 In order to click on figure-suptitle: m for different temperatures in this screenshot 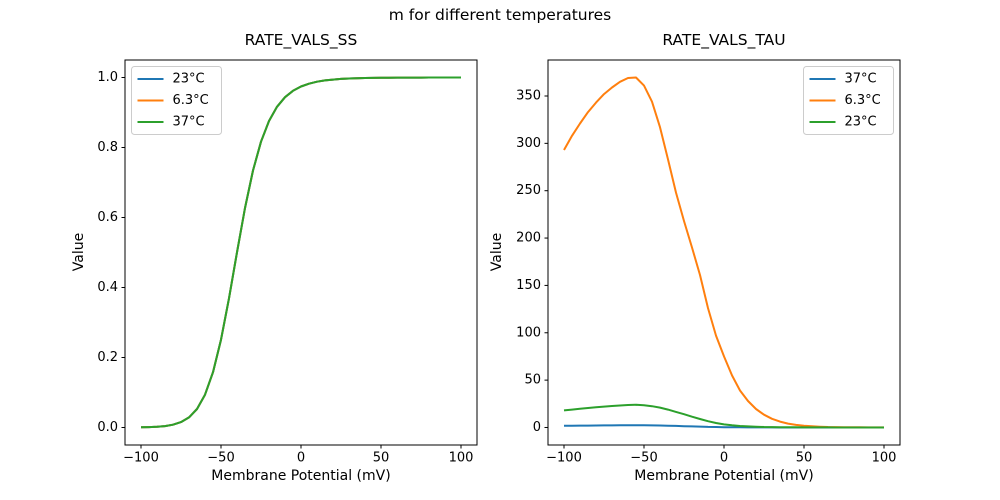, I will do `click(500, 15)`.